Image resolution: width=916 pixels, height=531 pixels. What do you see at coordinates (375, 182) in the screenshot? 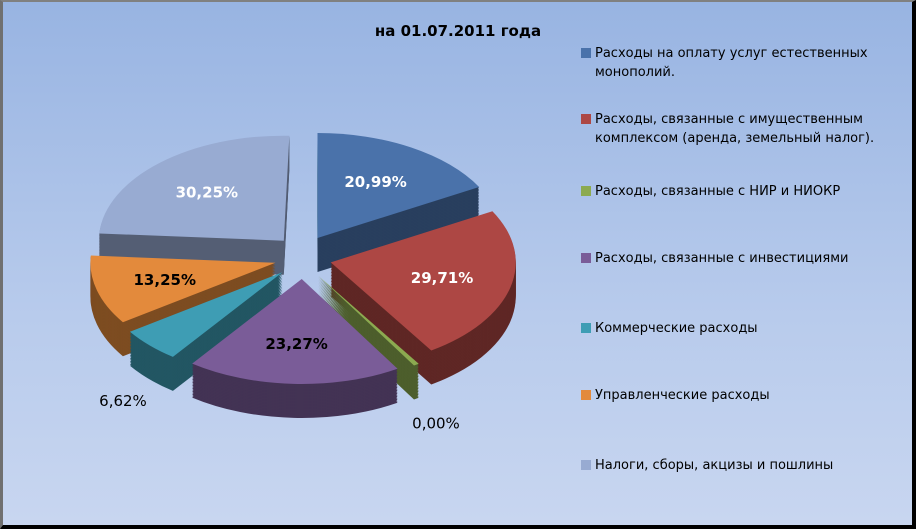
I see `data-label: 20,99%` at bounding box center [375, 182].